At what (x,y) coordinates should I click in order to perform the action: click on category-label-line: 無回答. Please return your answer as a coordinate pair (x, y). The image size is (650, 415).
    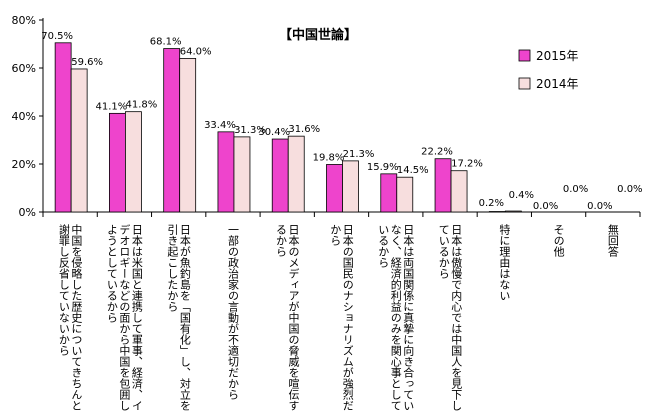
    Looking at the image, I should click on (612, 240).